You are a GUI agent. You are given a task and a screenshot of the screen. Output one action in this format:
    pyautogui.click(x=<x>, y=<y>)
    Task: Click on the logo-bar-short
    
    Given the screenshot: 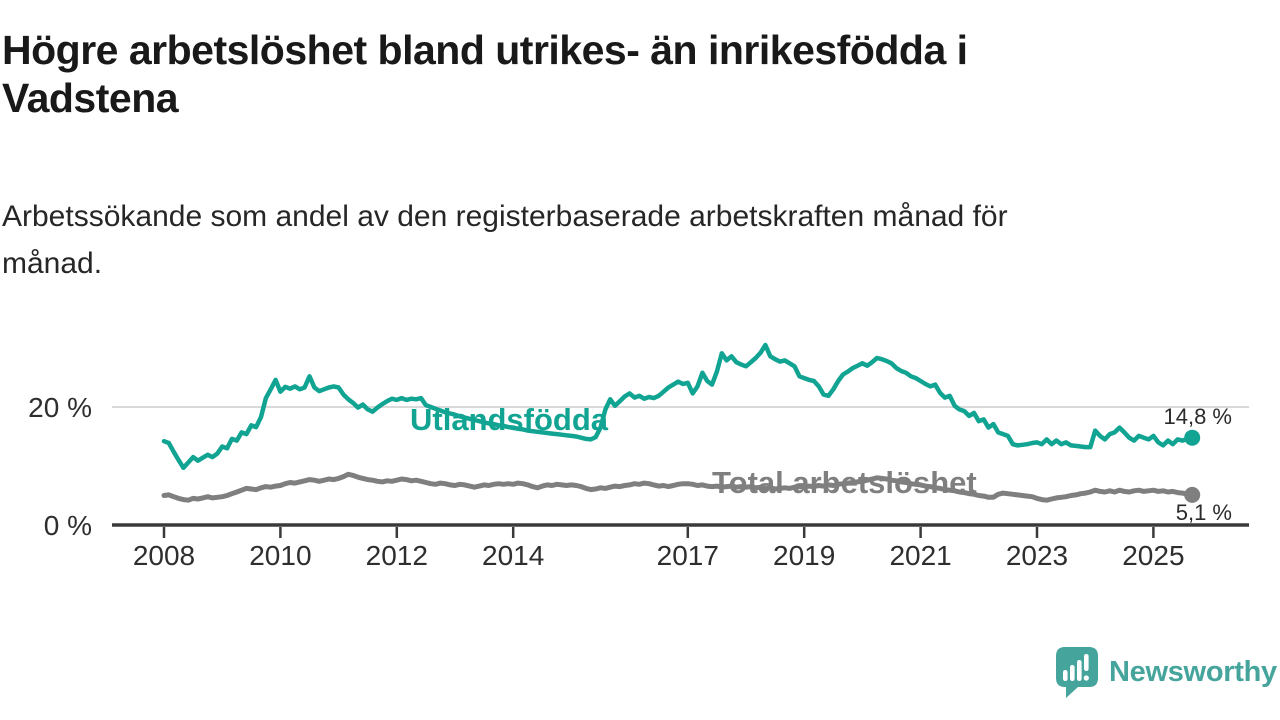 What is the action you would take?
    pyautogui.click(x=1065, y=675)
    